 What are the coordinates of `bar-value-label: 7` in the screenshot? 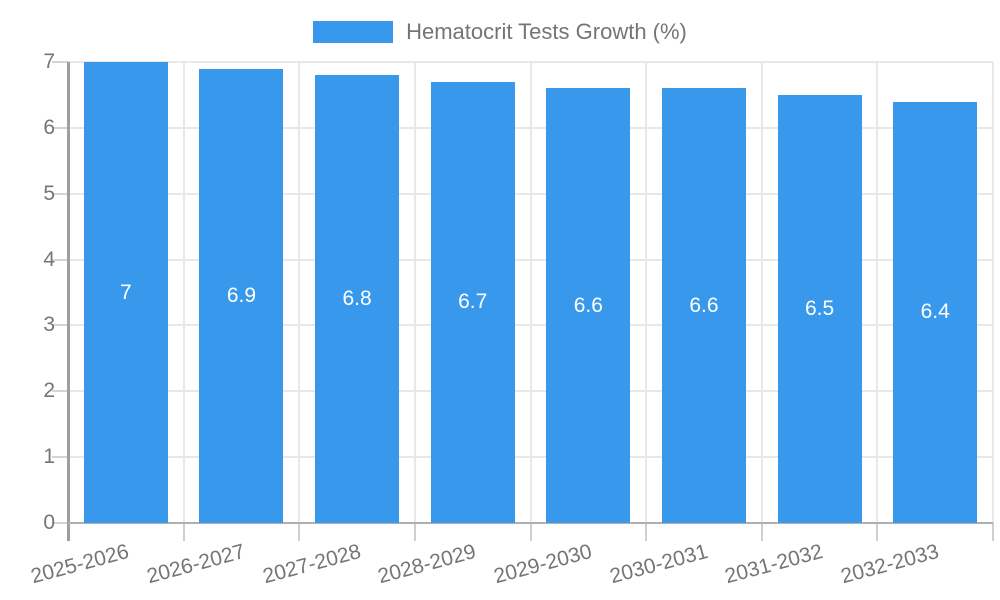 It's located at (125, 292).